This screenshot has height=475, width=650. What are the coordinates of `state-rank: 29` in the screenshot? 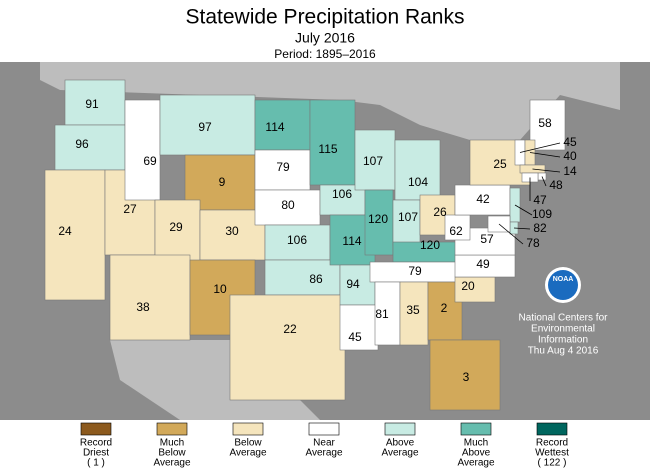 It's located at (176, 227).